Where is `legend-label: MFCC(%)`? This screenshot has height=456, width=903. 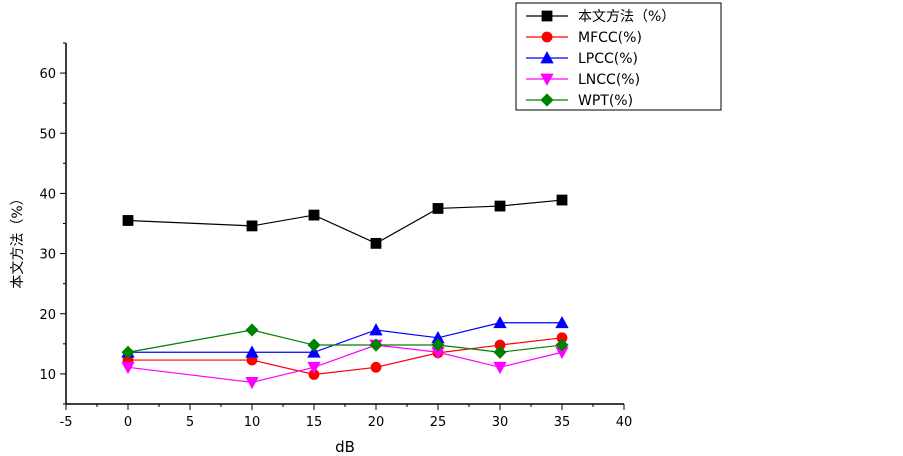
legend-label: MFCC(%) is located at coordinates (610, 38).